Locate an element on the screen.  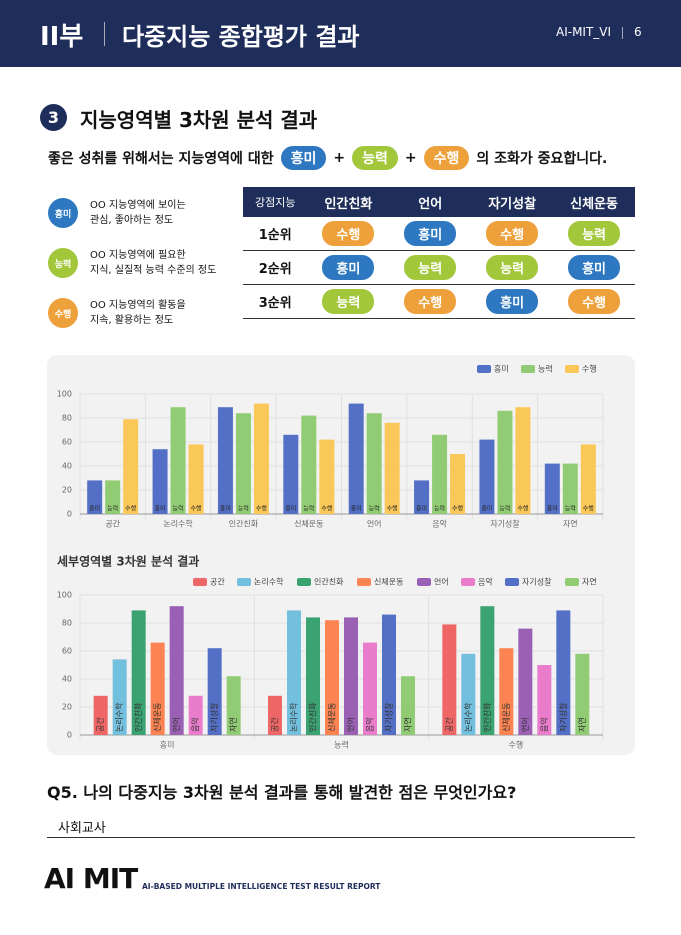
text: 2순위 is located at coordinates (275, 269).